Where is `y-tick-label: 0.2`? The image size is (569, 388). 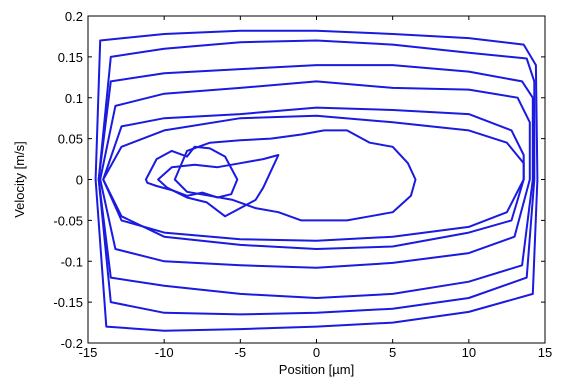 y-tick-label: 0.2 is located at coordinates (74, 16).